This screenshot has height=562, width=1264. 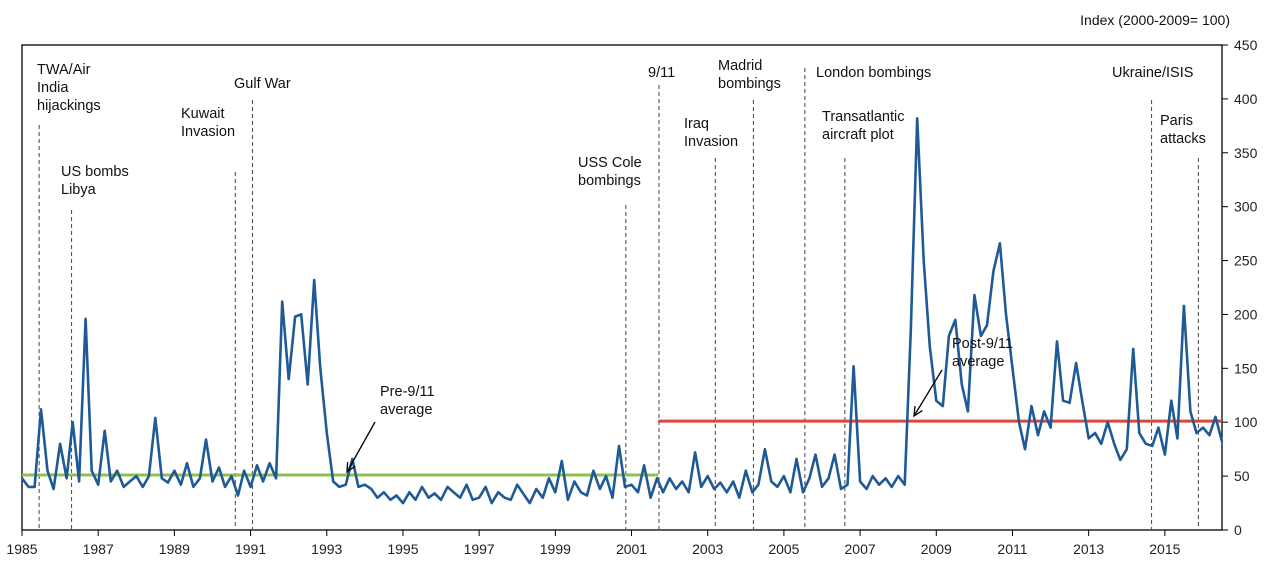 What do you see at coordinates (749, 75) in the screenshot?
I see `annotation-label: Madrid bombings` at bounding box center [749, 75].